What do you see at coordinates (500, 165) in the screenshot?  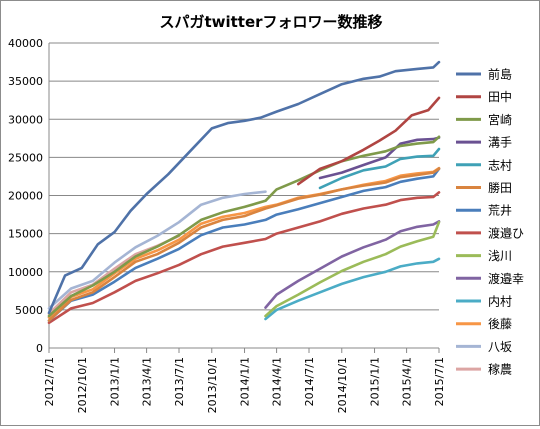 I see `legend-label: 志村` at bounding box center [500, 165].